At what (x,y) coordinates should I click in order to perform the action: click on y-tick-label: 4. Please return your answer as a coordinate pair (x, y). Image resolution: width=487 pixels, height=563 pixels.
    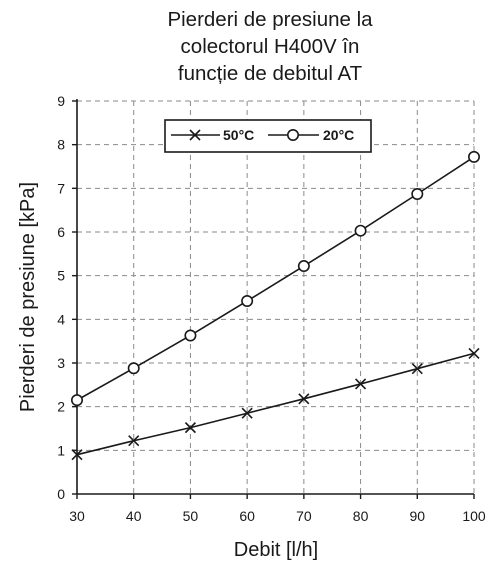
    Looking at the image, I should click on (61, 319).